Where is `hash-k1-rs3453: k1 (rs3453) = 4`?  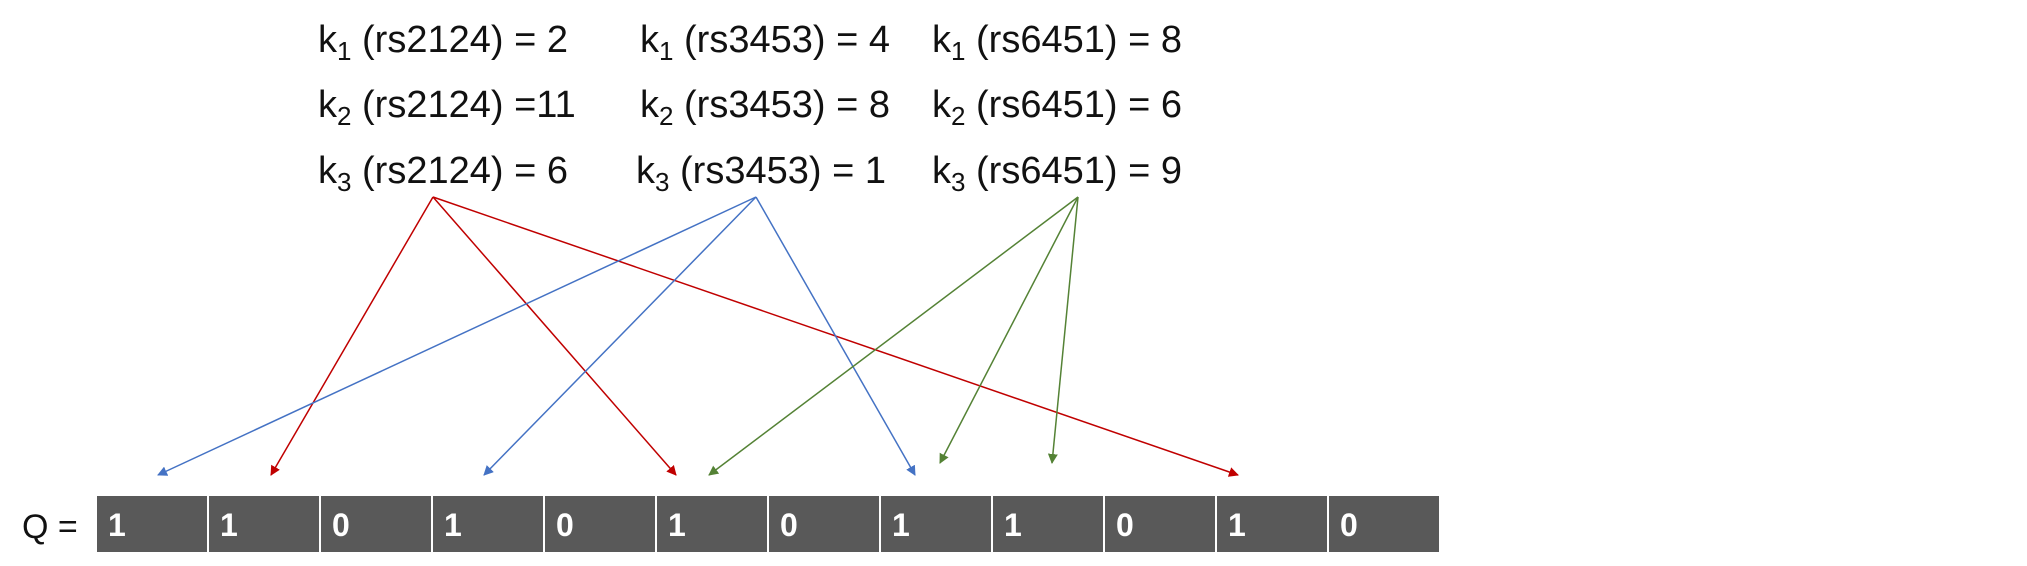 hash-k1-rs3453: k1 (rs3453) = 4 is located at coordinates (765, 42).